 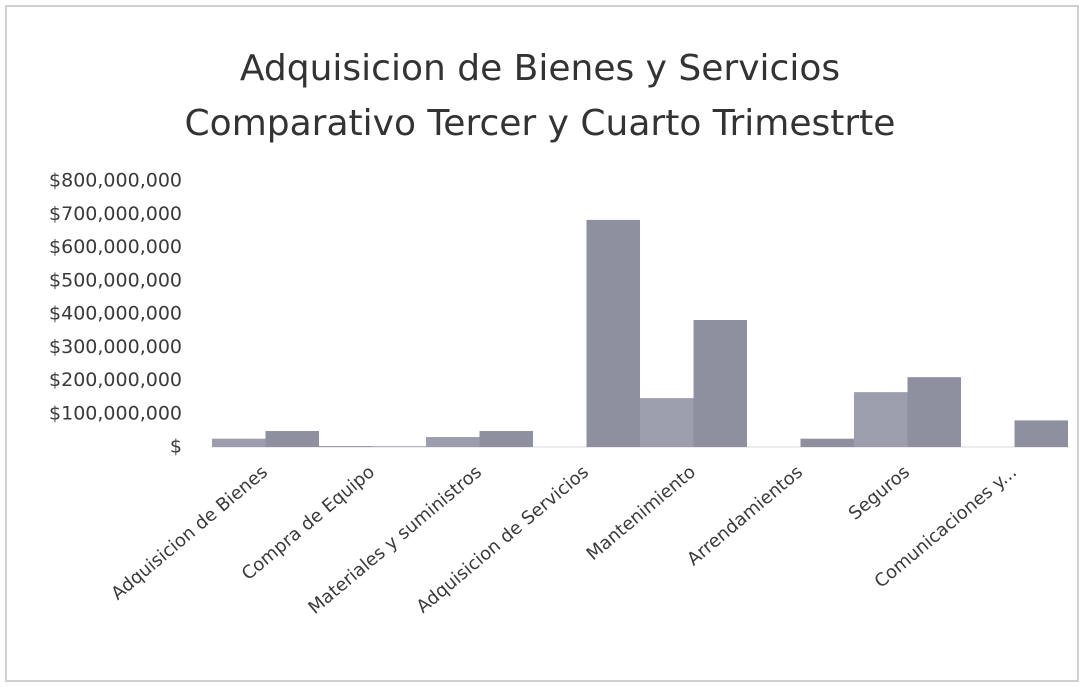 What do you see at coordinates (115, 280) in the screenshot?
I see `y-tick-label: $500,000,000` at bounding box center [115, 280].